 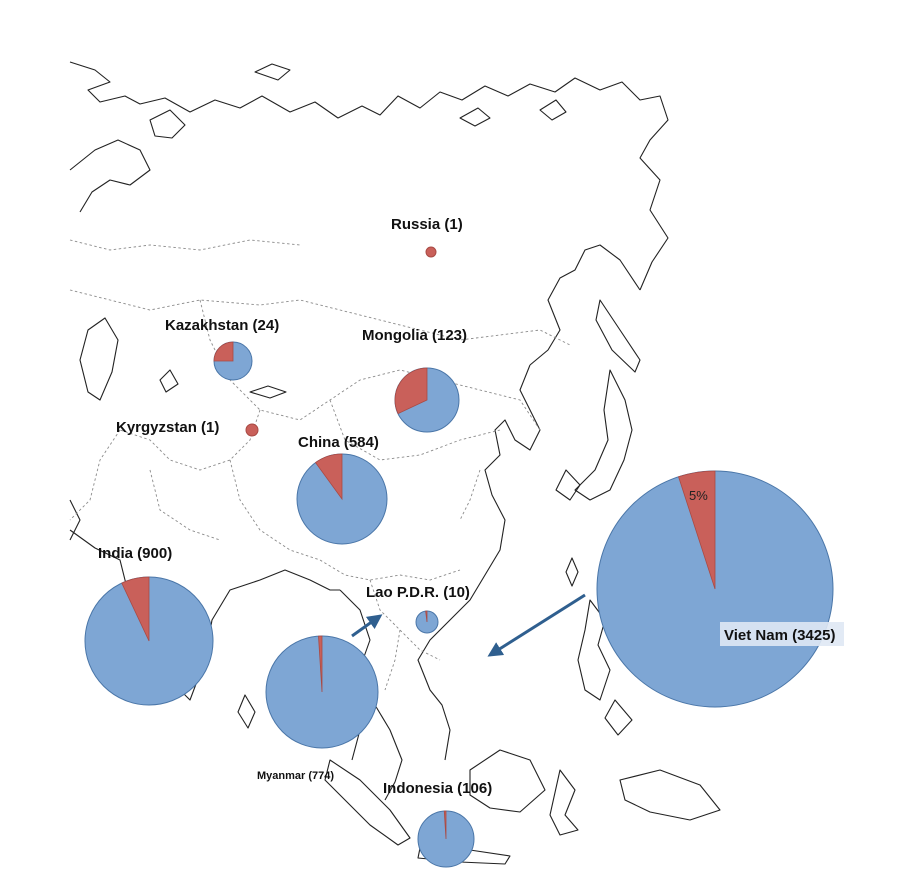 I want to click on arrow-myanmar-lao, so click(x=367, y=626).